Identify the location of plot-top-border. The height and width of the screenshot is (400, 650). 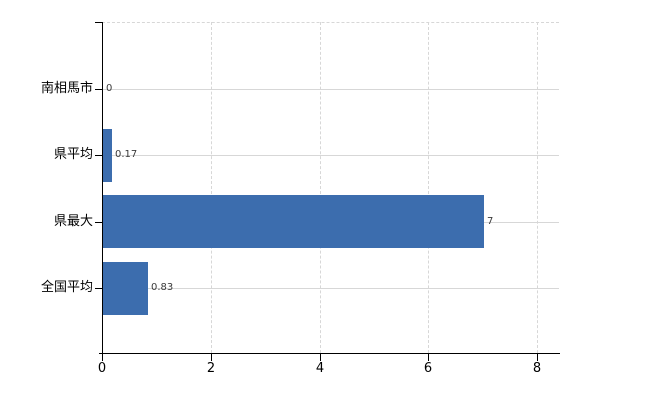
(330, 22).